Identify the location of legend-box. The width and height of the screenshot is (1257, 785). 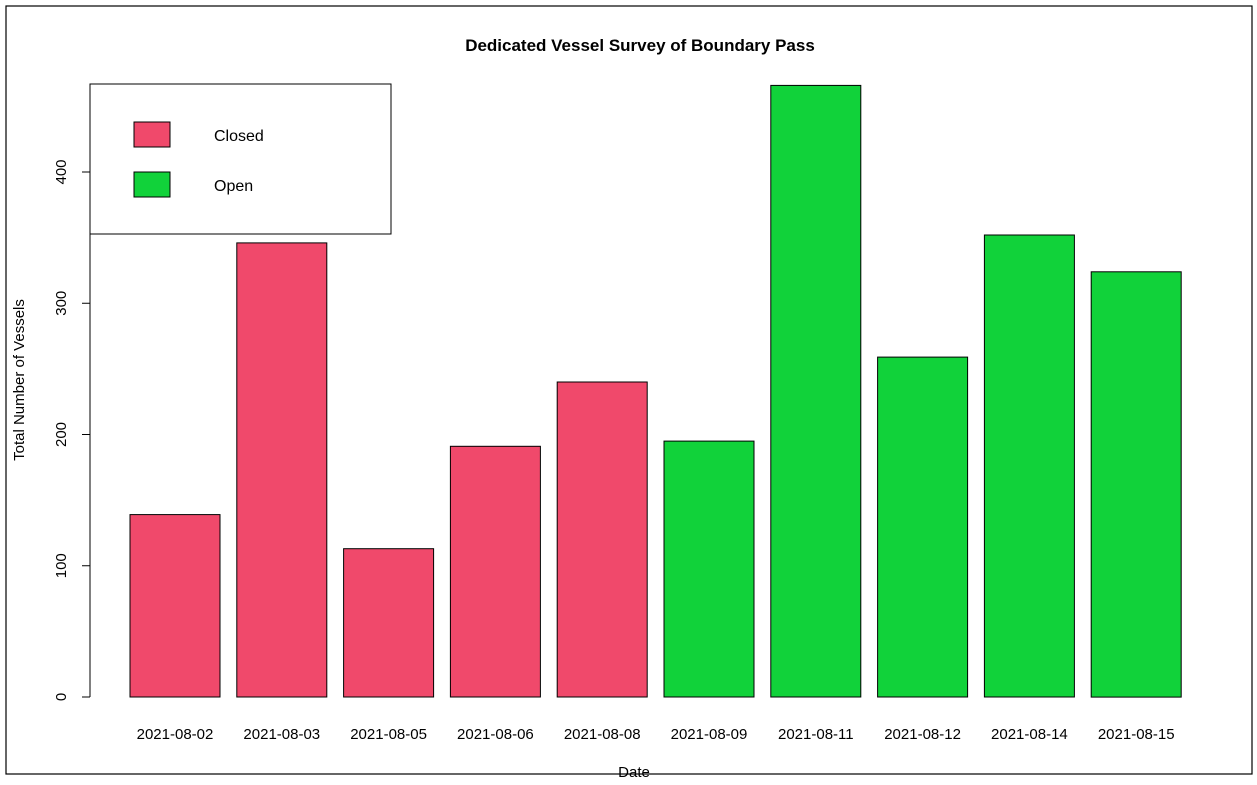
(240, 159).